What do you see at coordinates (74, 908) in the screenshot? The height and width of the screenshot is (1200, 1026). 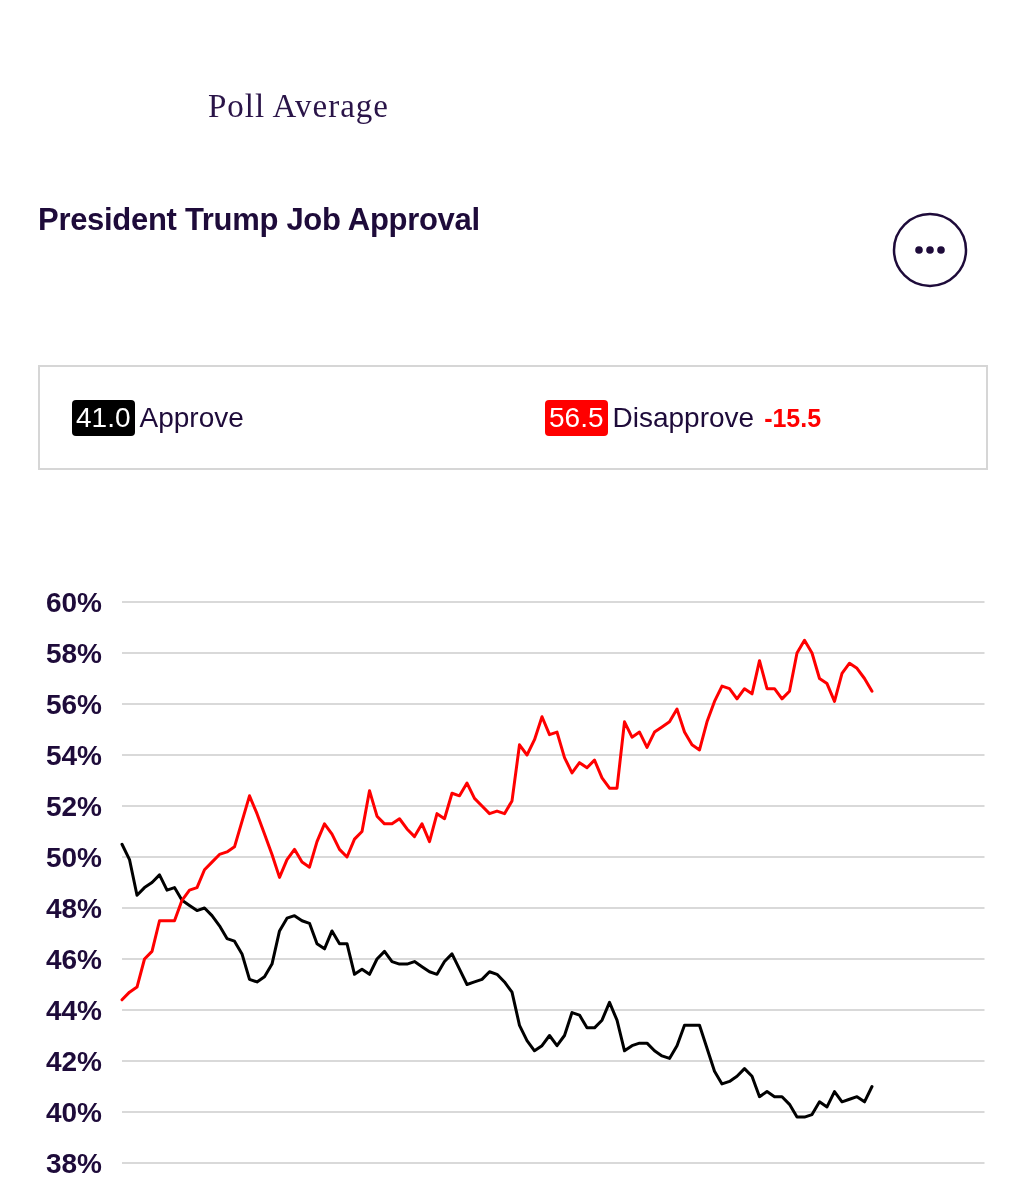 I see `y-tick-label: 48%` at bounding box center [74, 908].